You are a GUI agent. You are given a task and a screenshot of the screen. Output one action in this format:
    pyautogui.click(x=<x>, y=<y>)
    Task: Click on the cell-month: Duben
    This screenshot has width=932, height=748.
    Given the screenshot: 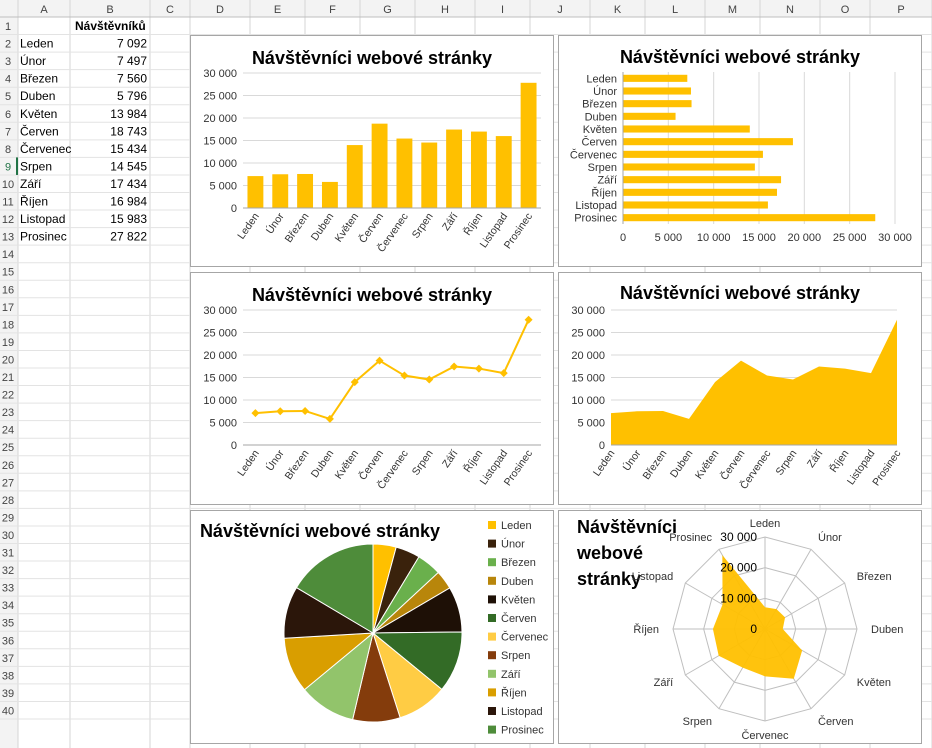 What is the action you would take?
    pyautogui.click(x=37, y=96)
    